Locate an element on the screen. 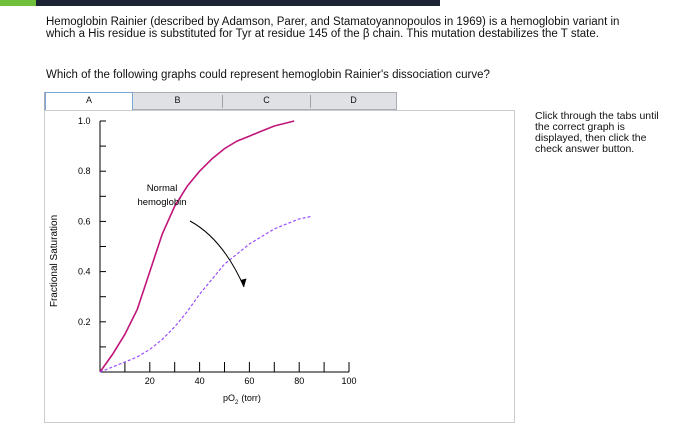 The width and height of the screenshot is (674, 427). tab-c-label: C is located at coordinates (266, 100).